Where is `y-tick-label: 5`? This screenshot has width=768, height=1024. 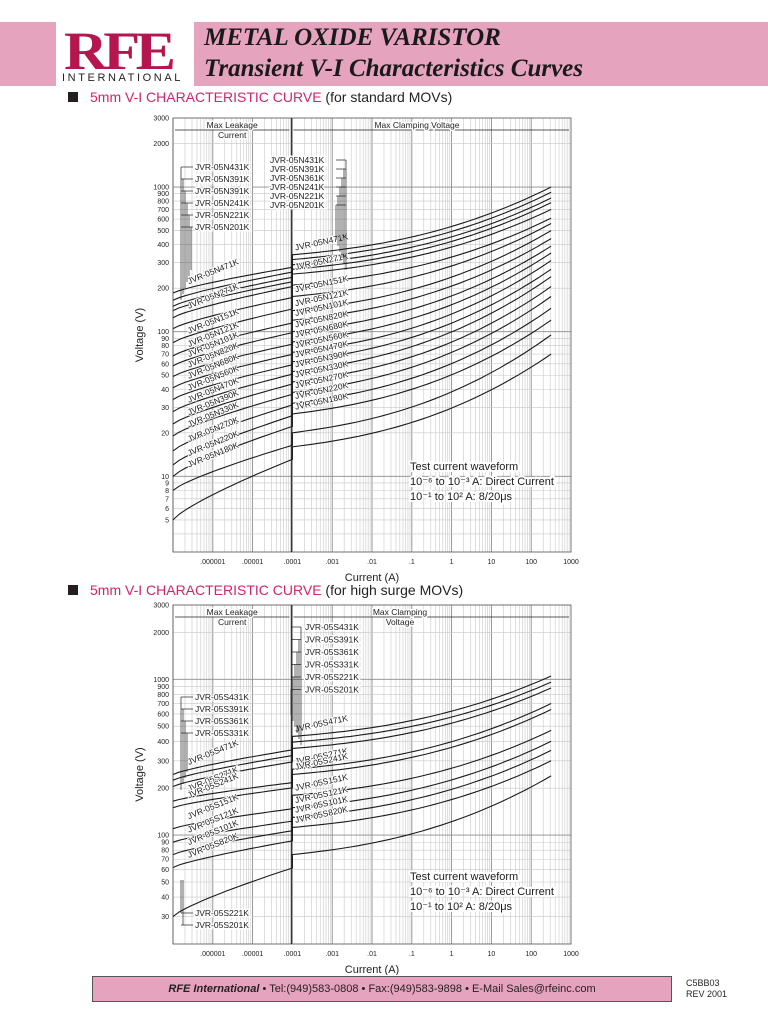 y-tick-label: 5 is located at coordinates (167, 520).